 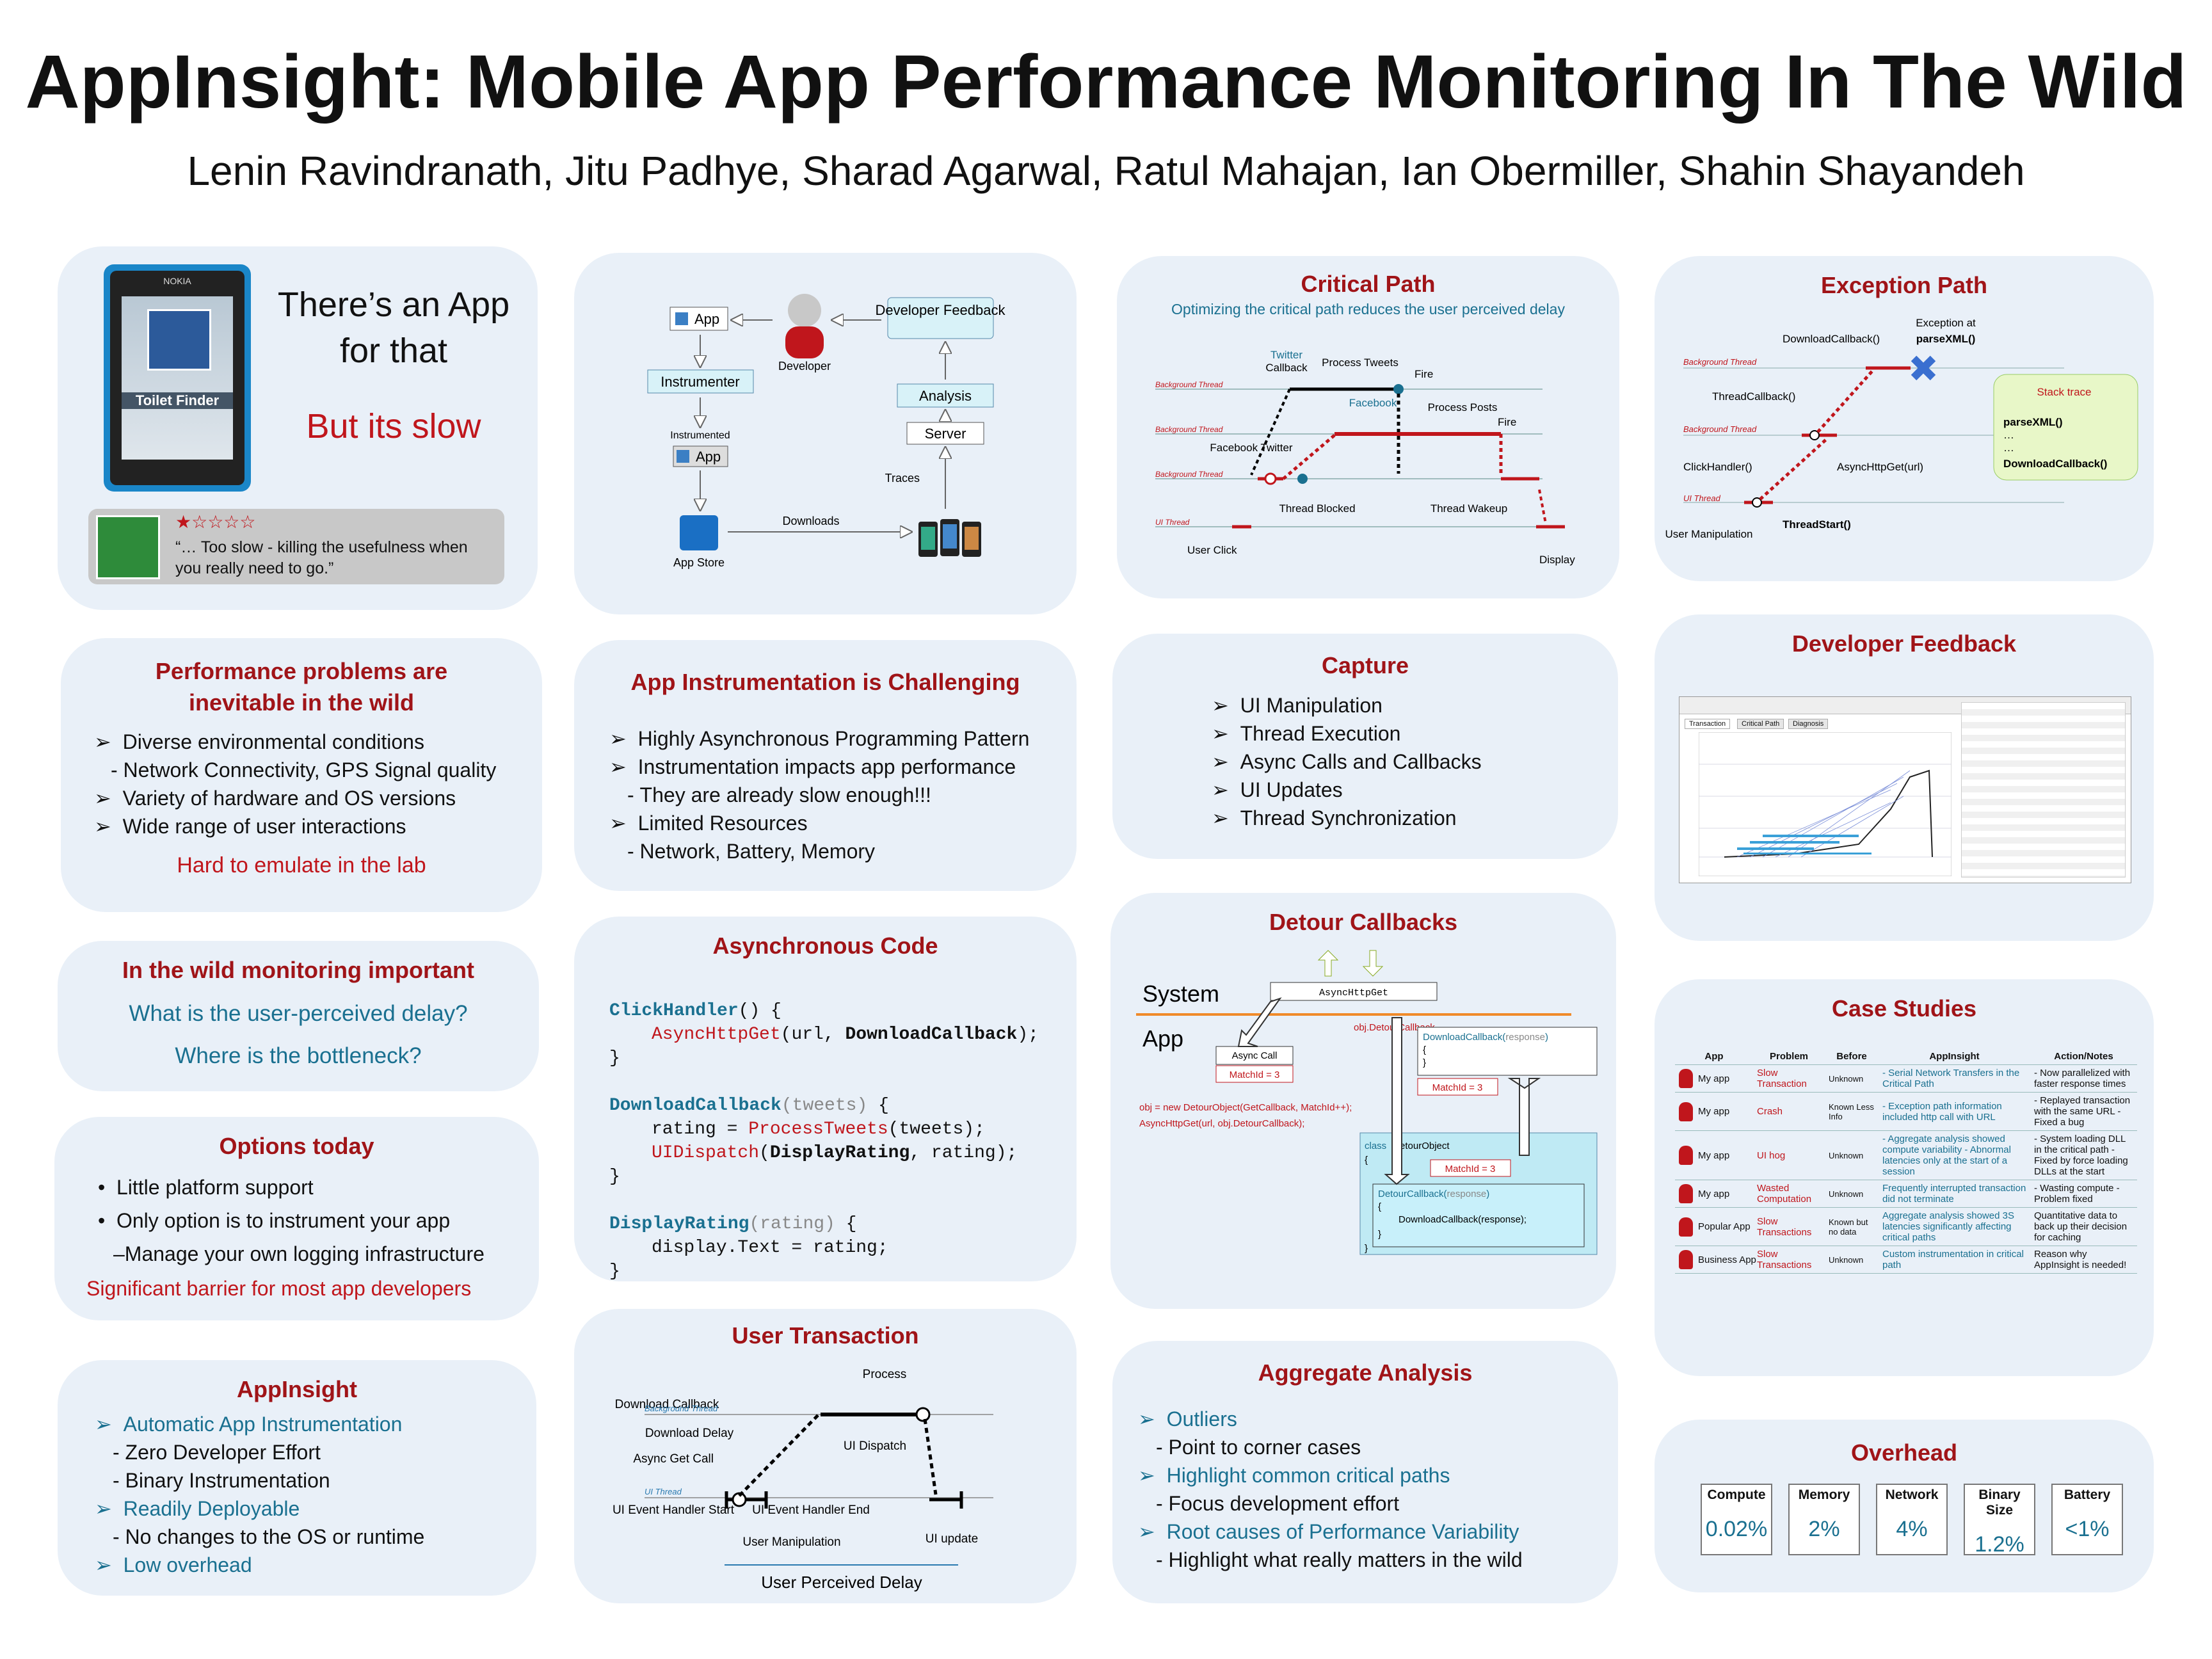 What do you see at coordinates (2043, 790) in the screenshot?
I see `dev-feedback-tree` at bounding box center [2043, 790].